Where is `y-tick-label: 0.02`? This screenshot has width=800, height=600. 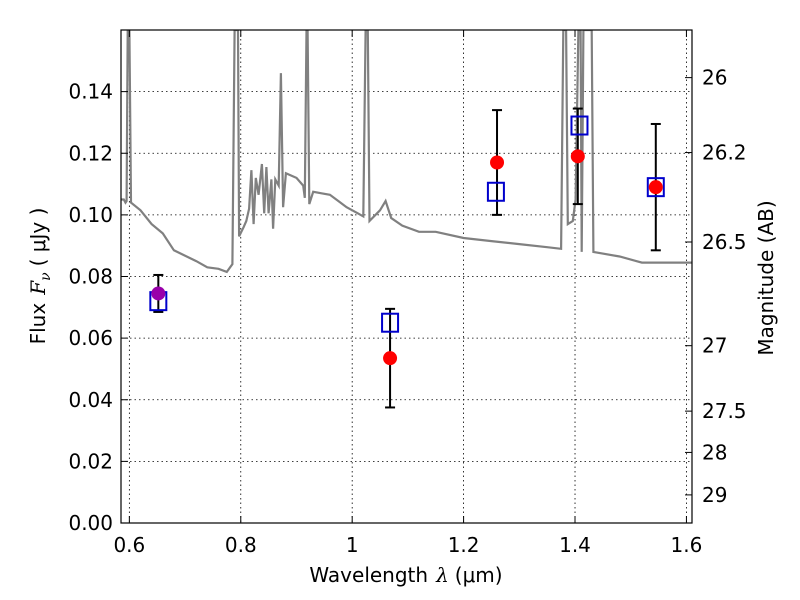
y-tick-label: 0.02 is located at coordinates (90, 461).